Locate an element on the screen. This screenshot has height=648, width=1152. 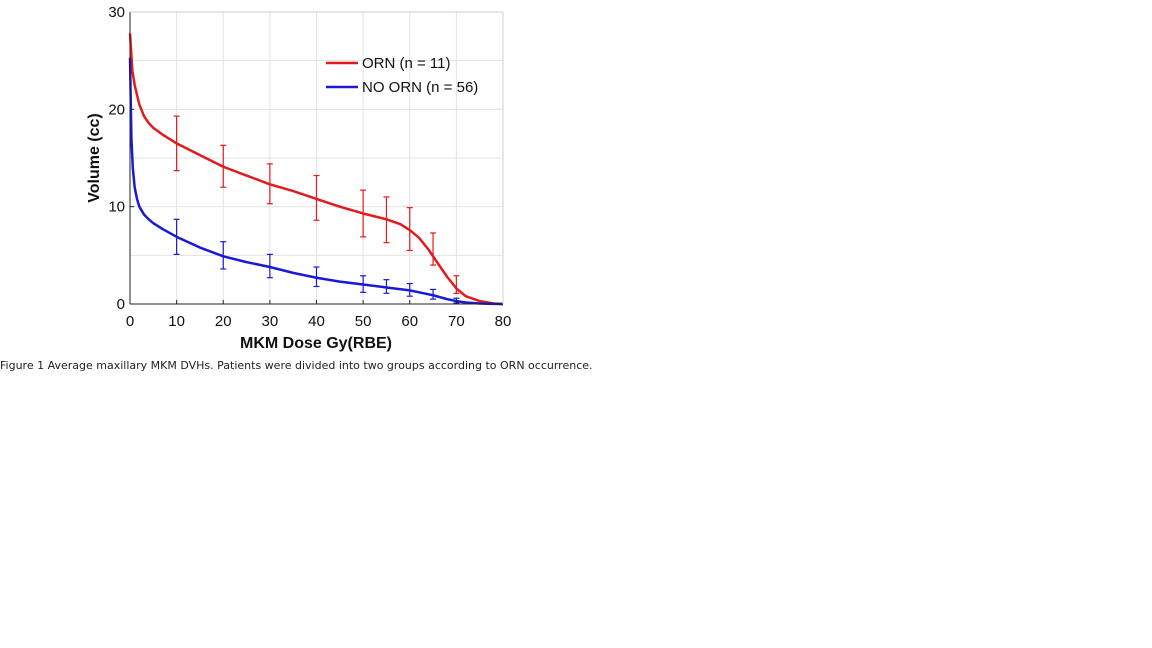
y-tick-label: 0 is located at coordinates (121, 304).